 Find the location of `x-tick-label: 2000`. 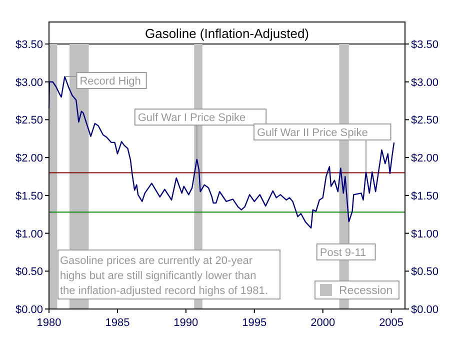

x-tick-label: 2000 is located at coordinates (323, 323).